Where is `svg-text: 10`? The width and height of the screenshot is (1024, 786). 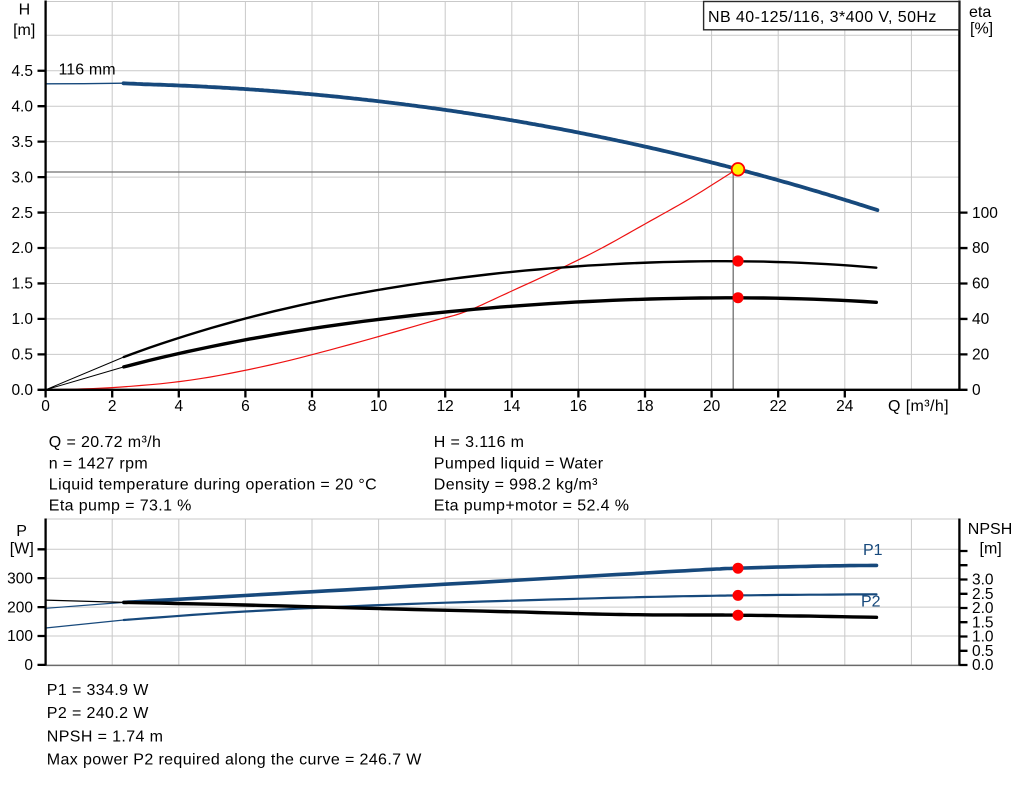 svg-text: 10 is located at coordinates (379, 406).